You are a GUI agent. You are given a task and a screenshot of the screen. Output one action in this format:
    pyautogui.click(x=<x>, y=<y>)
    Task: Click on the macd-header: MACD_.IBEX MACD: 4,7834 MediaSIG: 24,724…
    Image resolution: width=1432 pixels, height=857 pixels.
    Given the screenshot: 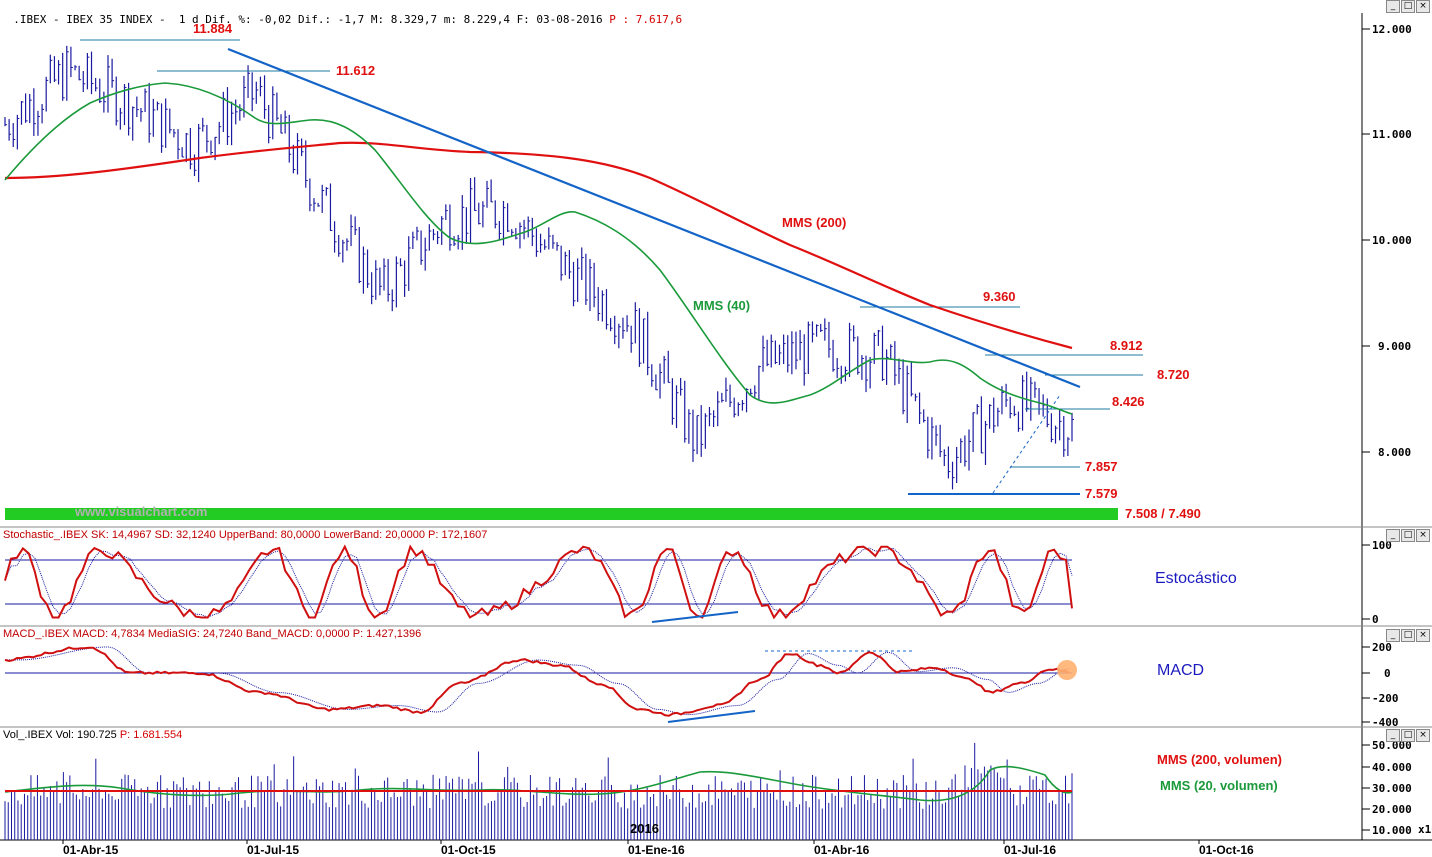 What is the action you would take?
    pyautogui.click(x=212, y=634)
    